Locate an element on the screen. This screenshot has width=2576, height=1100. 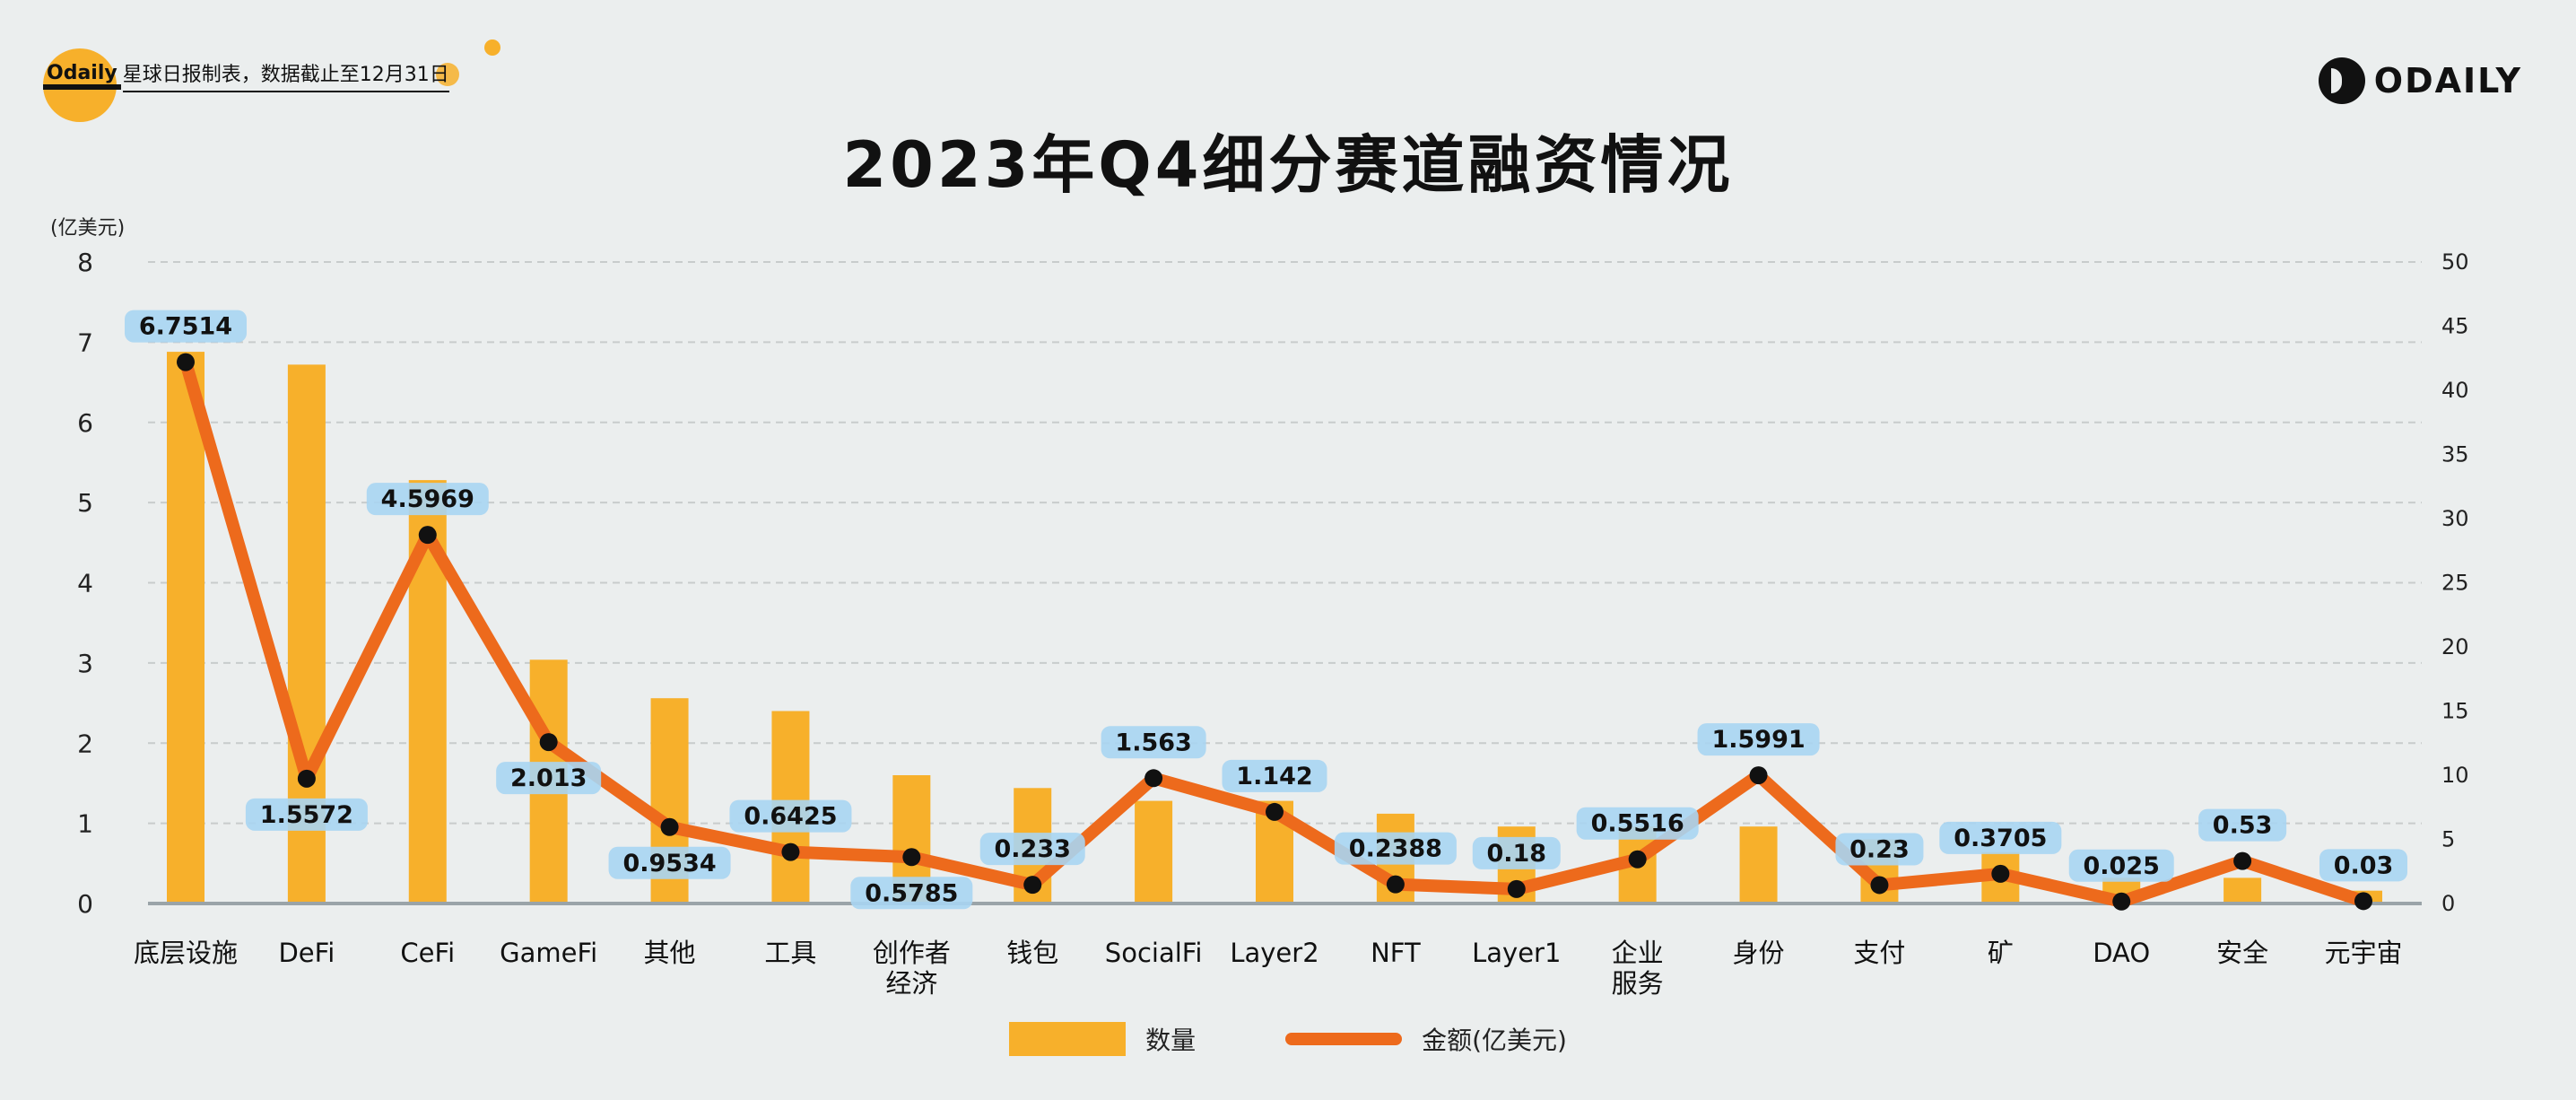
data-label: 0.9534 is located at coordinates (669, 863).